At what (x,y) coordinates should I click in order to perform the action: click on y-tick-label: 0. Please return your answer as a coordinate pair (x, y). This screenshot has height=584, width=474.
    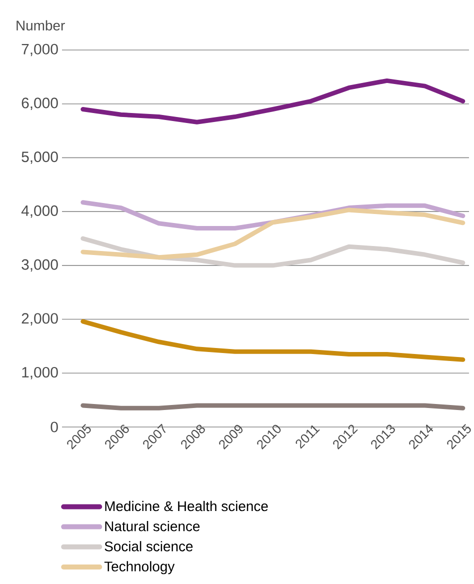
    Looking at the image, I should click on (54, 427).